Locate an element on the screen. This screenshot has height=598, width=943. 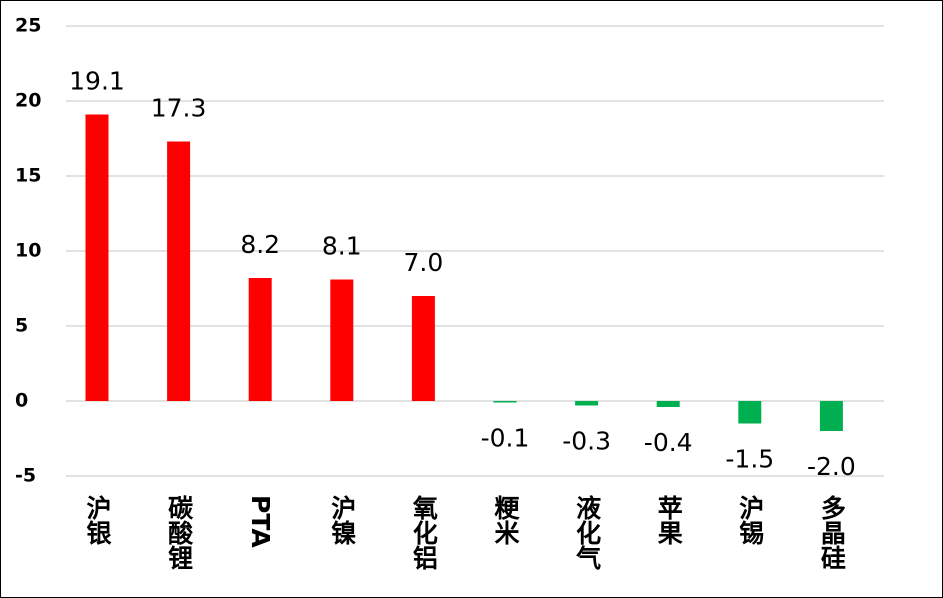
y-tick-label: 0 is located at coordinates (21, 401).